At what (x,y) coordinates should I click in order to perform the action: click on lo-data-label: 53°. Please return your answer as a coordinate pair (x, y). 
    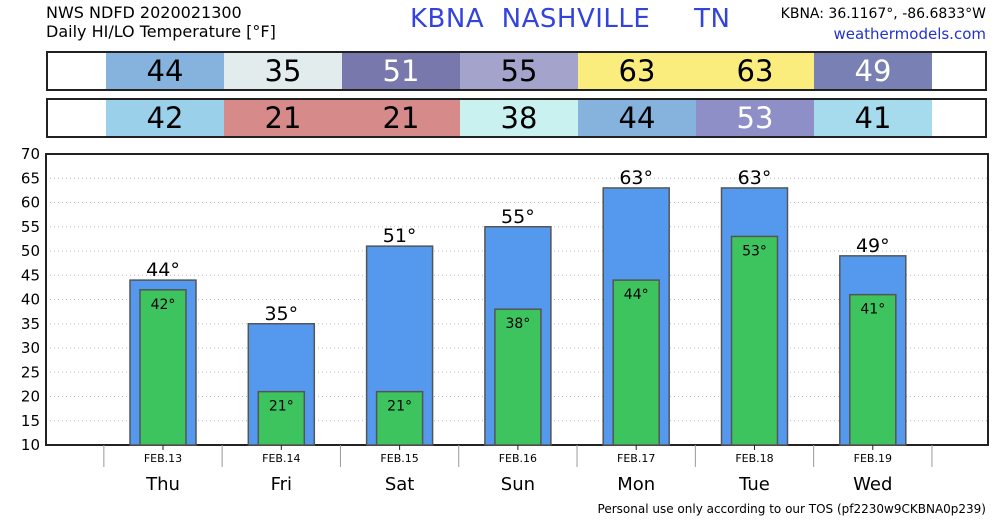
    Looking at the image, I should click on (754, 251).